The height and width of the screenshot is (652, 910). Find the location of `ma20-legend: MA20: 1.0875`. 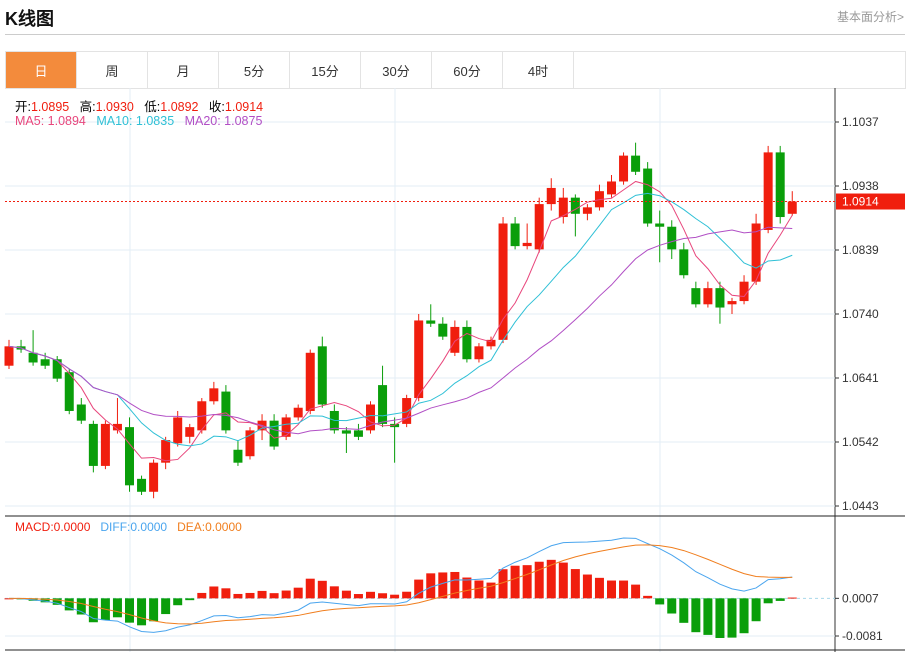

ma20-legend: MA20: 1.0875 is located at coordinates (223, 121).